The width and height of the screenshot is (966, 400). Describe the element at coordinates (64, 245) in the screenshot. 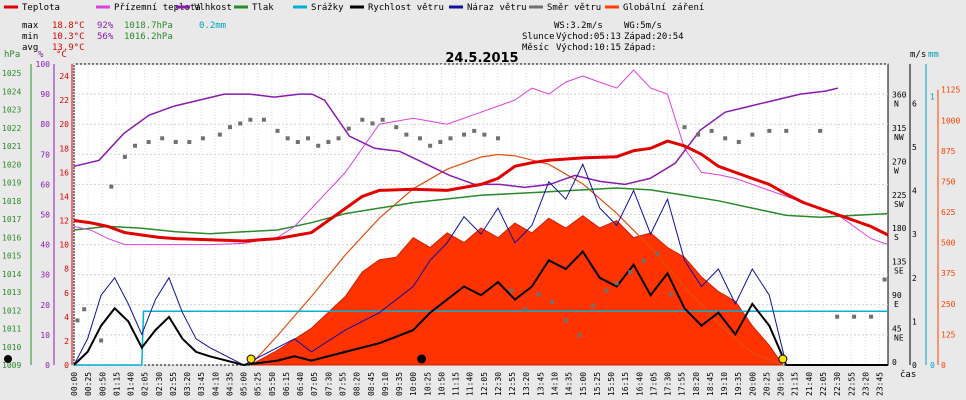

I see `degc-tick-label: 10` at that location.